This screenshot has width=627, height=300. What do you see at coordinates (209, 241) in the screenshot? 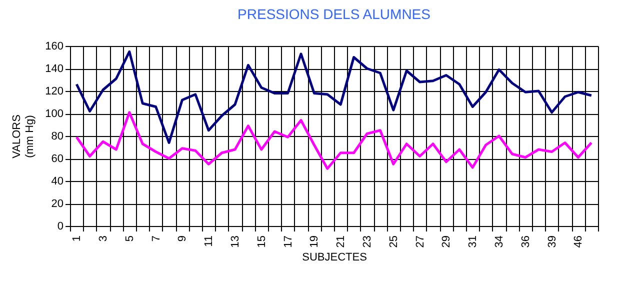
I see `x-tick-label: 11` at bounding box center [209, 241].